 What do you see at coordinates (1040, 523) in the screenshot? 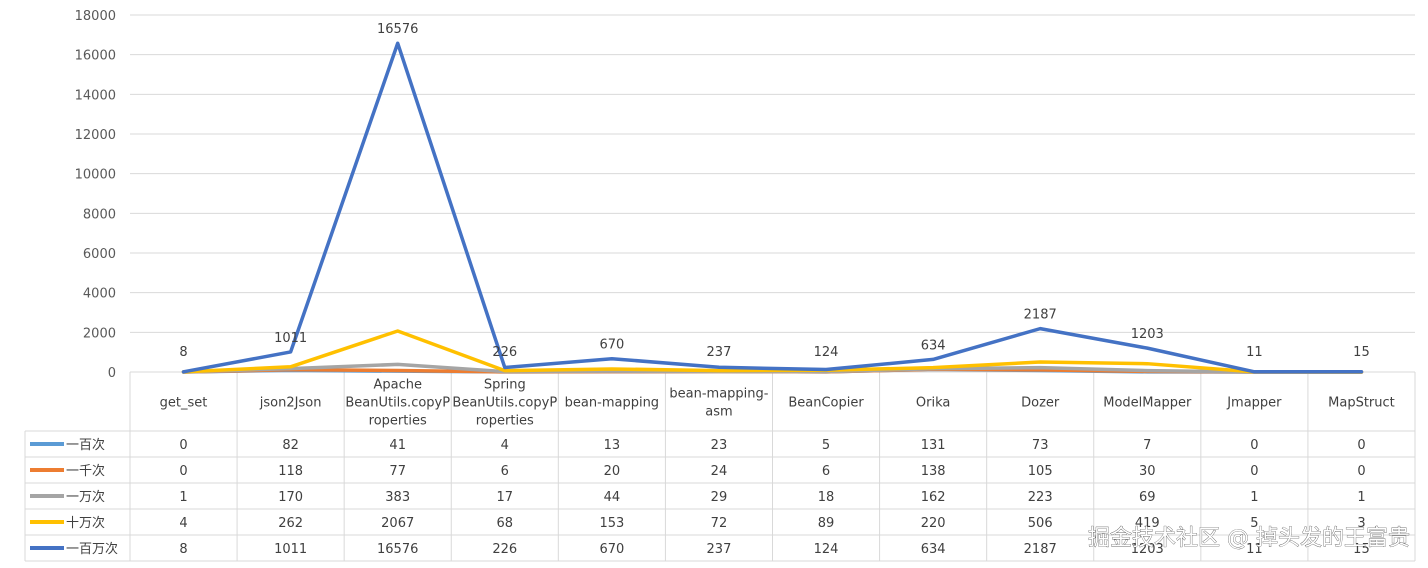
I see `table-cell: 506` at bounding box center [1040, 523].